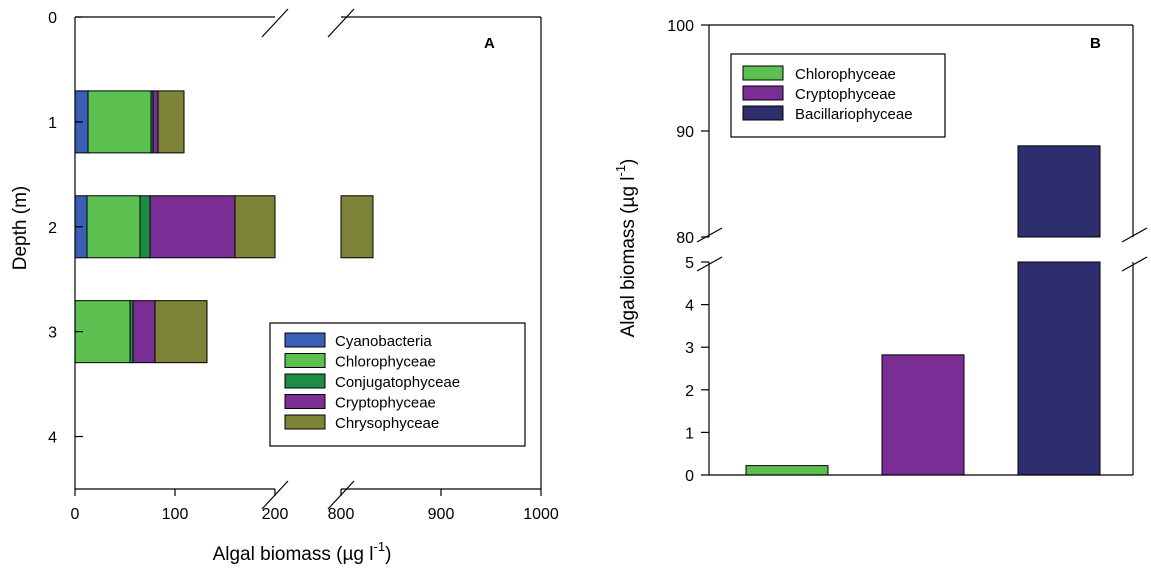 Image resolution: width=1151 pixels, height=579 pixels. Describe the element at coordinates (75, 514) in the screenshot. I see `x-tick-label: 0` at that location.